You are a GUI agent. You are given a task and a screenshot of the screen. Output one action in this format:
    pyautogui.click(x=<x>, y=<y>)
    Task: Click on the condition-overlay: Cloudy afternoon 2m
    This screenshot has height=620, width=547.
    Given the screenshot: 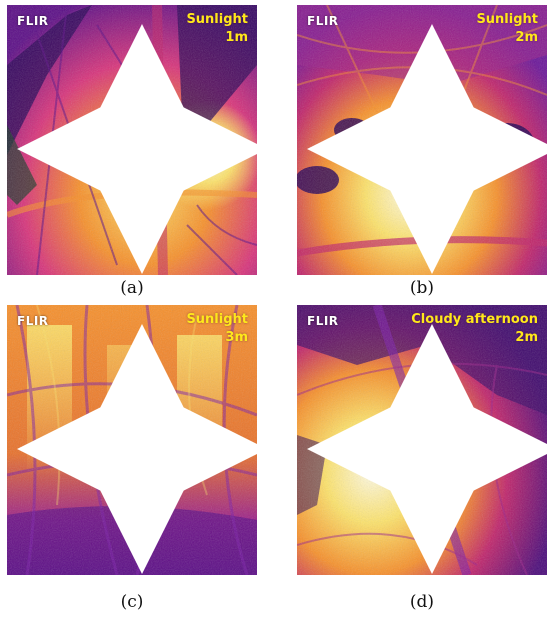 What is the action you would take?
    pyautogui.click(x=474, y=329)
    